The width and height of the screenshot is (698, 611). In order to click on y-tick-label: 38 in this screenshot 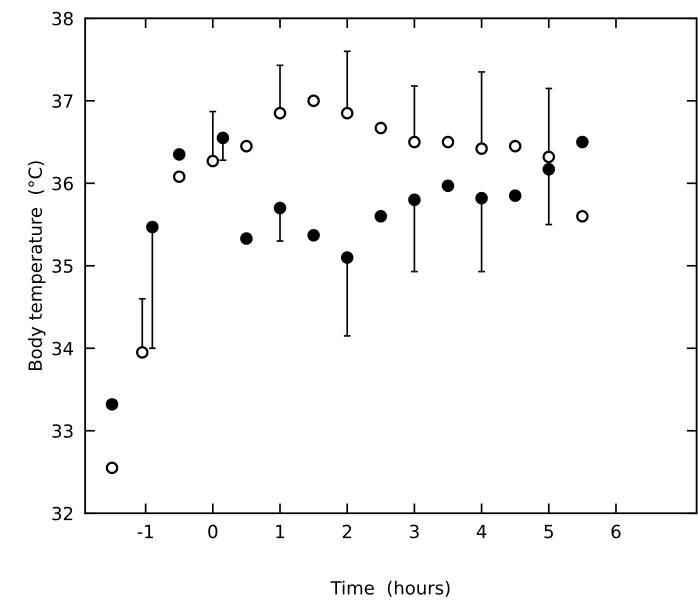, I will do `click(62, 19)`.